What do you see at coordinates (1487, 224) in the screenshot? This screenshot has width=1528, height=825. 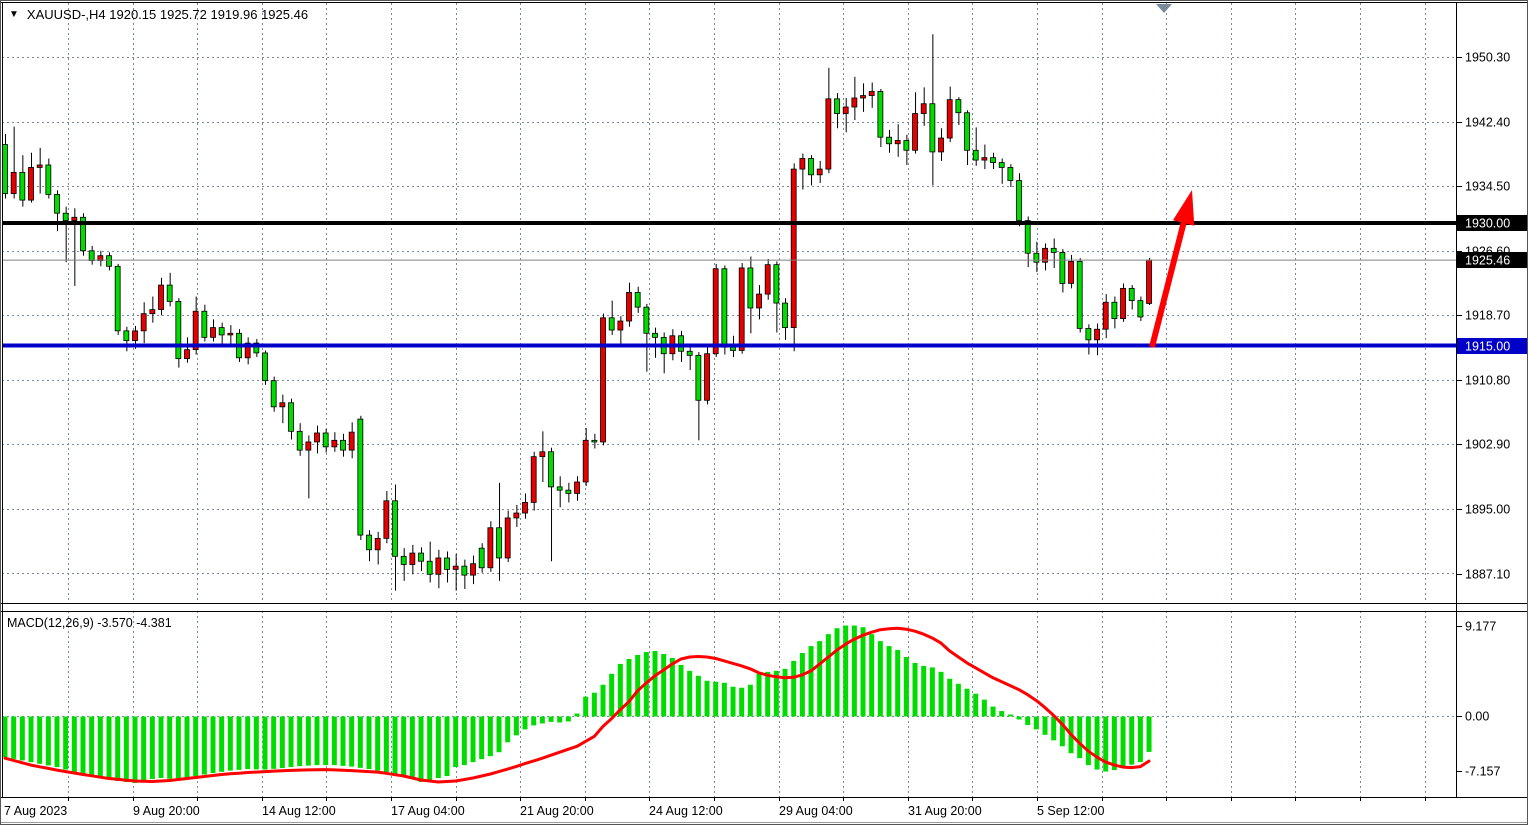 I see `price-badge-label: 1930.00` at bounding box center [1487, 224].